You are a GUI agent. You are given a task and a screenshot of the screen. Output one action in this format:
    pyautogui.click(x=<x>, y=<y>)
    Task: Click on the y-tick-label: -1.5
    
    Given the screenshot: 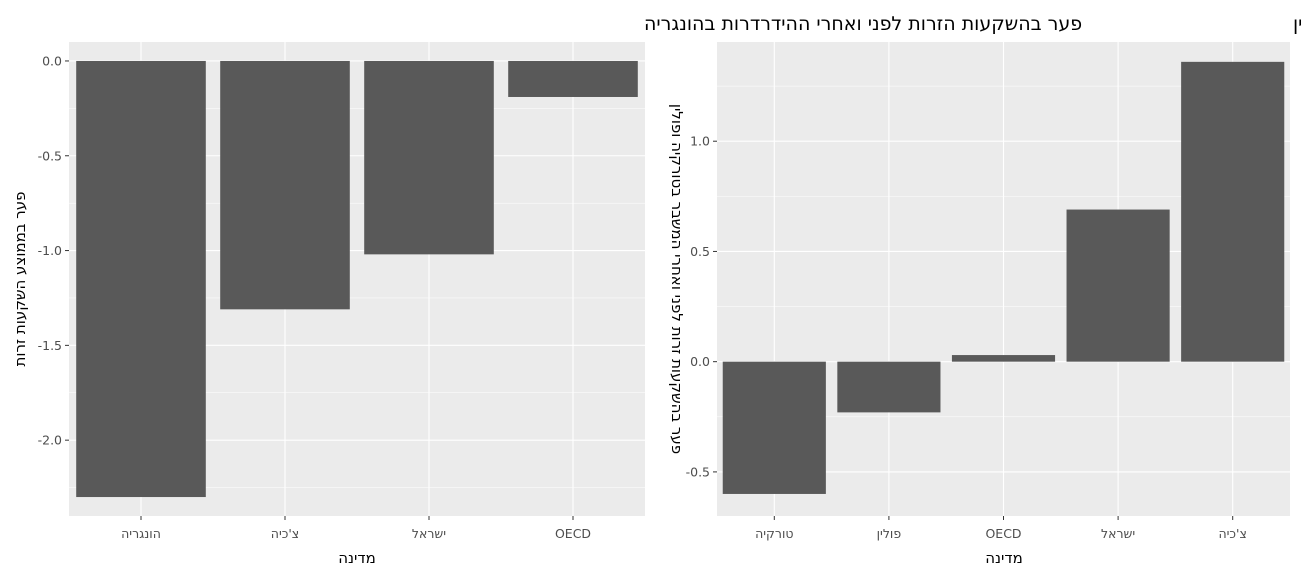 What is the action you would take?
    pyautogui.click(x=50, y=345)
    